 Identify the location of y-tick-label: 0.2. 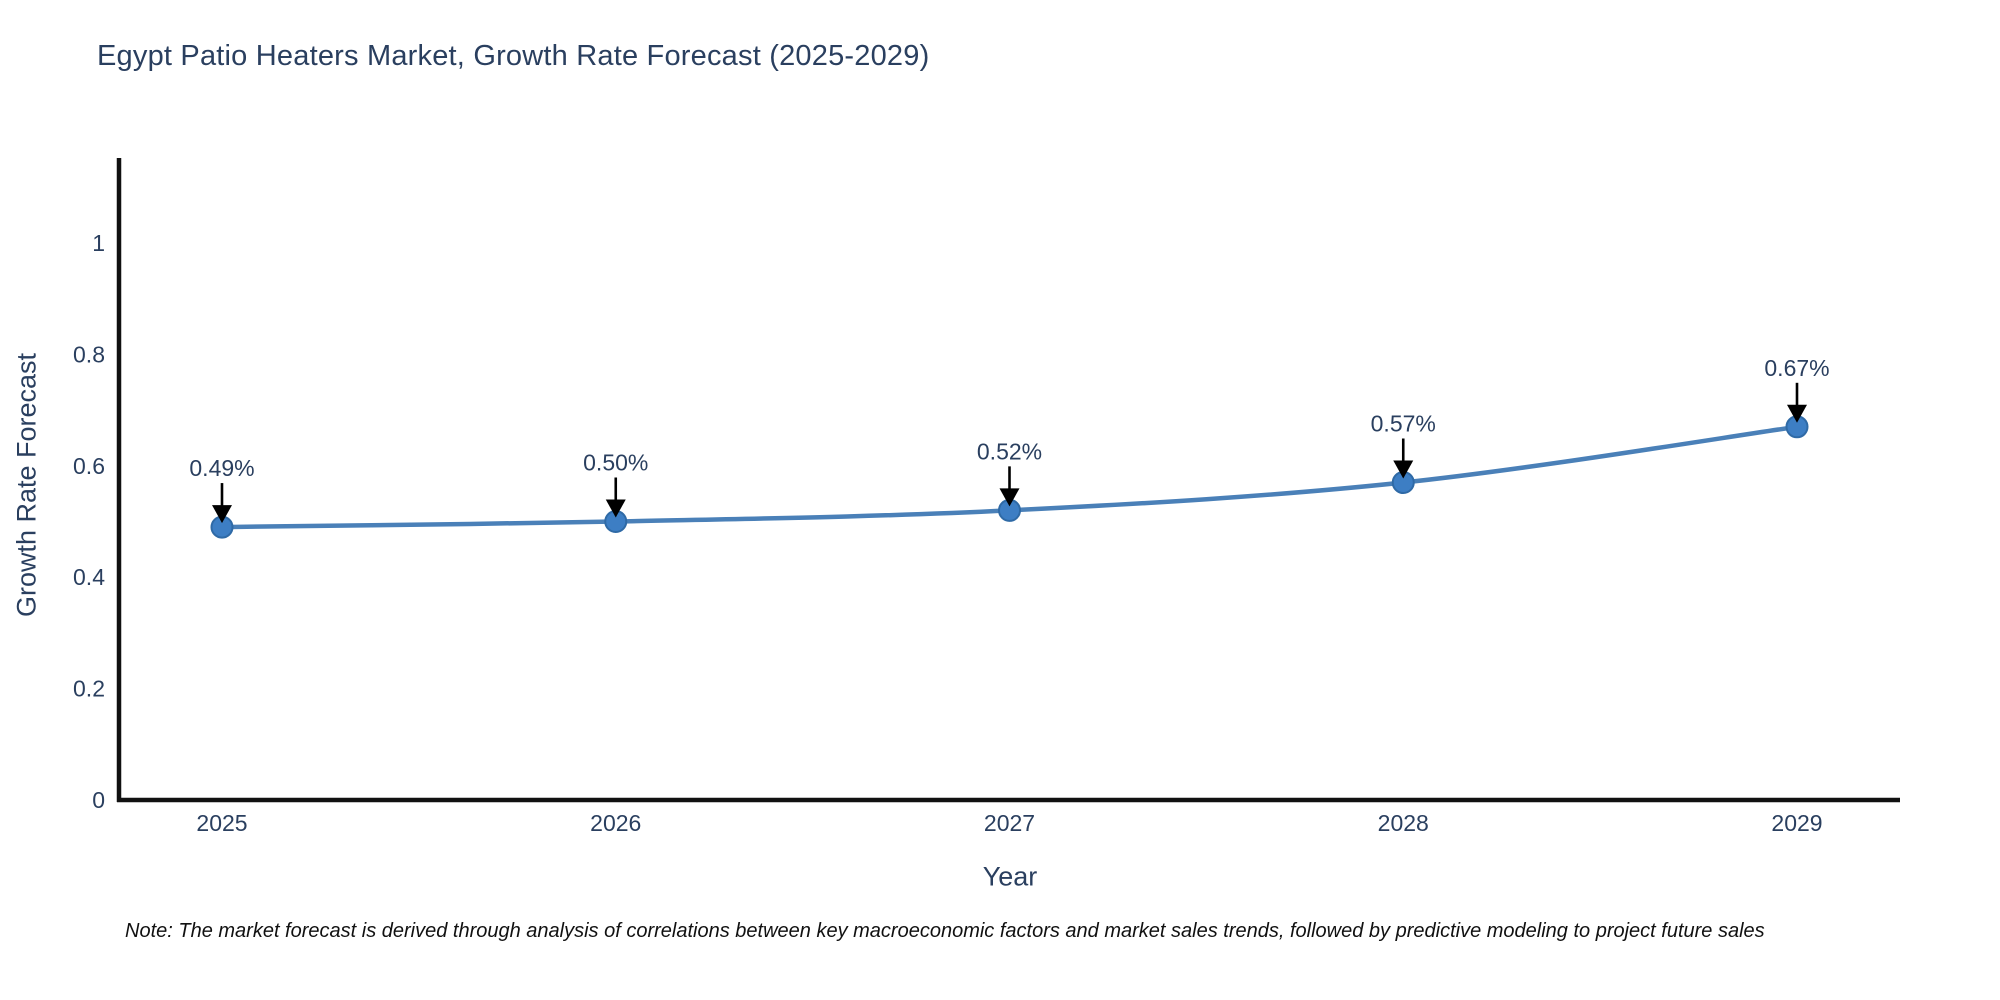
(89, 689).